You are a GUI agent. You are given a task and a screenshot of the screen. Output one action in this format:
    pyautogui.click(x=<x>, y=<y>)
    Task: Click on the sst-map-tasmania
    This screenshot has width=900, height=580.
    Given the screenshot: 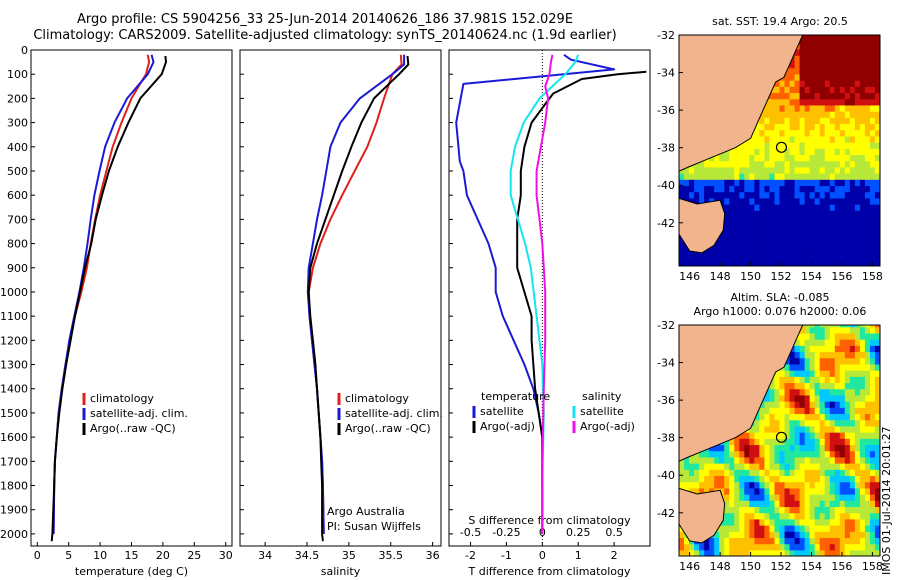 What is the action you would take?
    pyautogui.click(x=702, y=225)
    